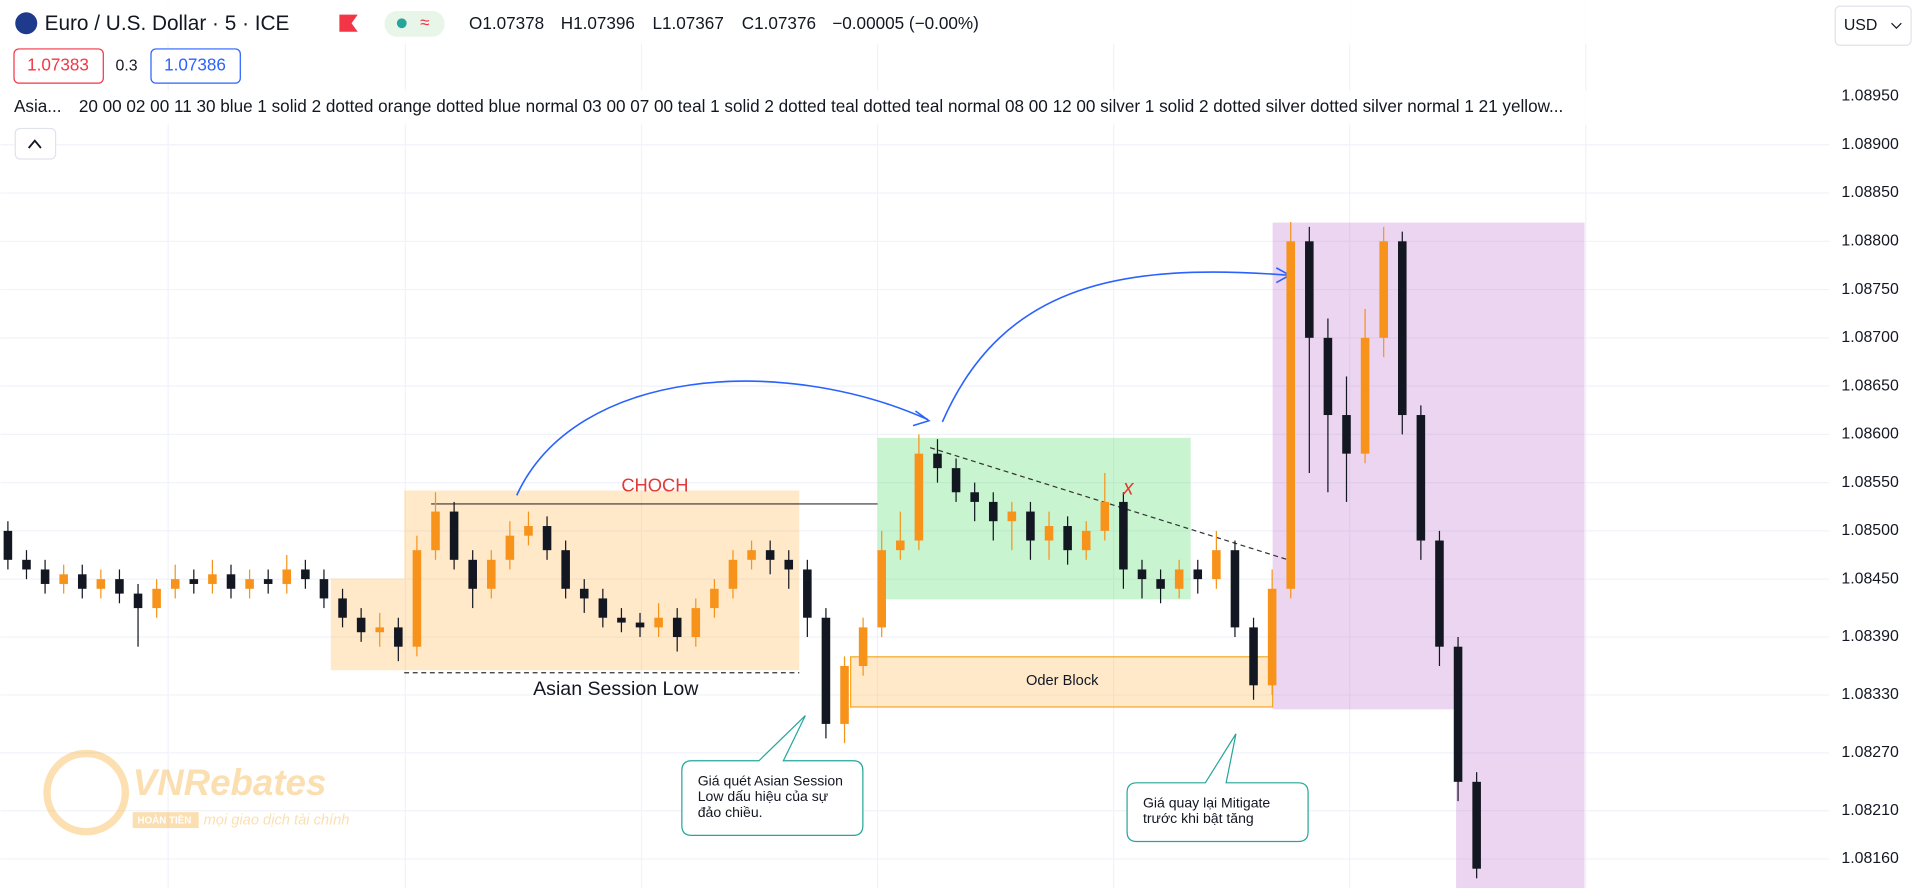  I want to click on callout-text: Giá quay lại Mitigate, so click(1206, 802).